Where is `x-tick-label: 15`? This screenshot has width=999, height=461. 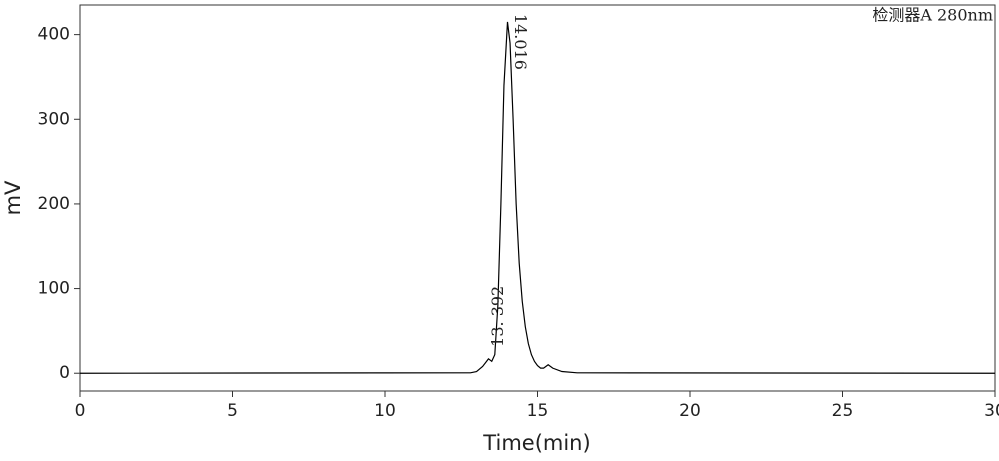 x-tick-label: 15 is located at coordinates (538, 411).